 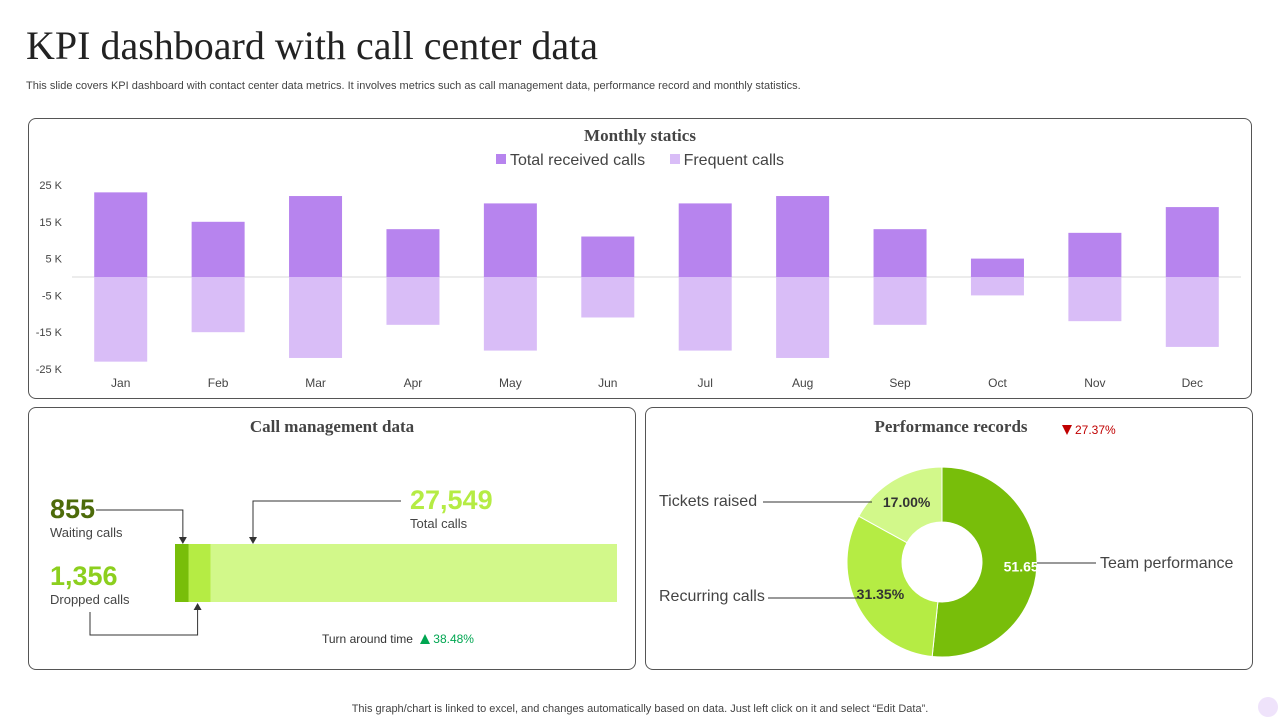 What do you see at coordinates (803, 236) in the screenshot?
I see `bar-received-aug` at bounding box center [803, 236].